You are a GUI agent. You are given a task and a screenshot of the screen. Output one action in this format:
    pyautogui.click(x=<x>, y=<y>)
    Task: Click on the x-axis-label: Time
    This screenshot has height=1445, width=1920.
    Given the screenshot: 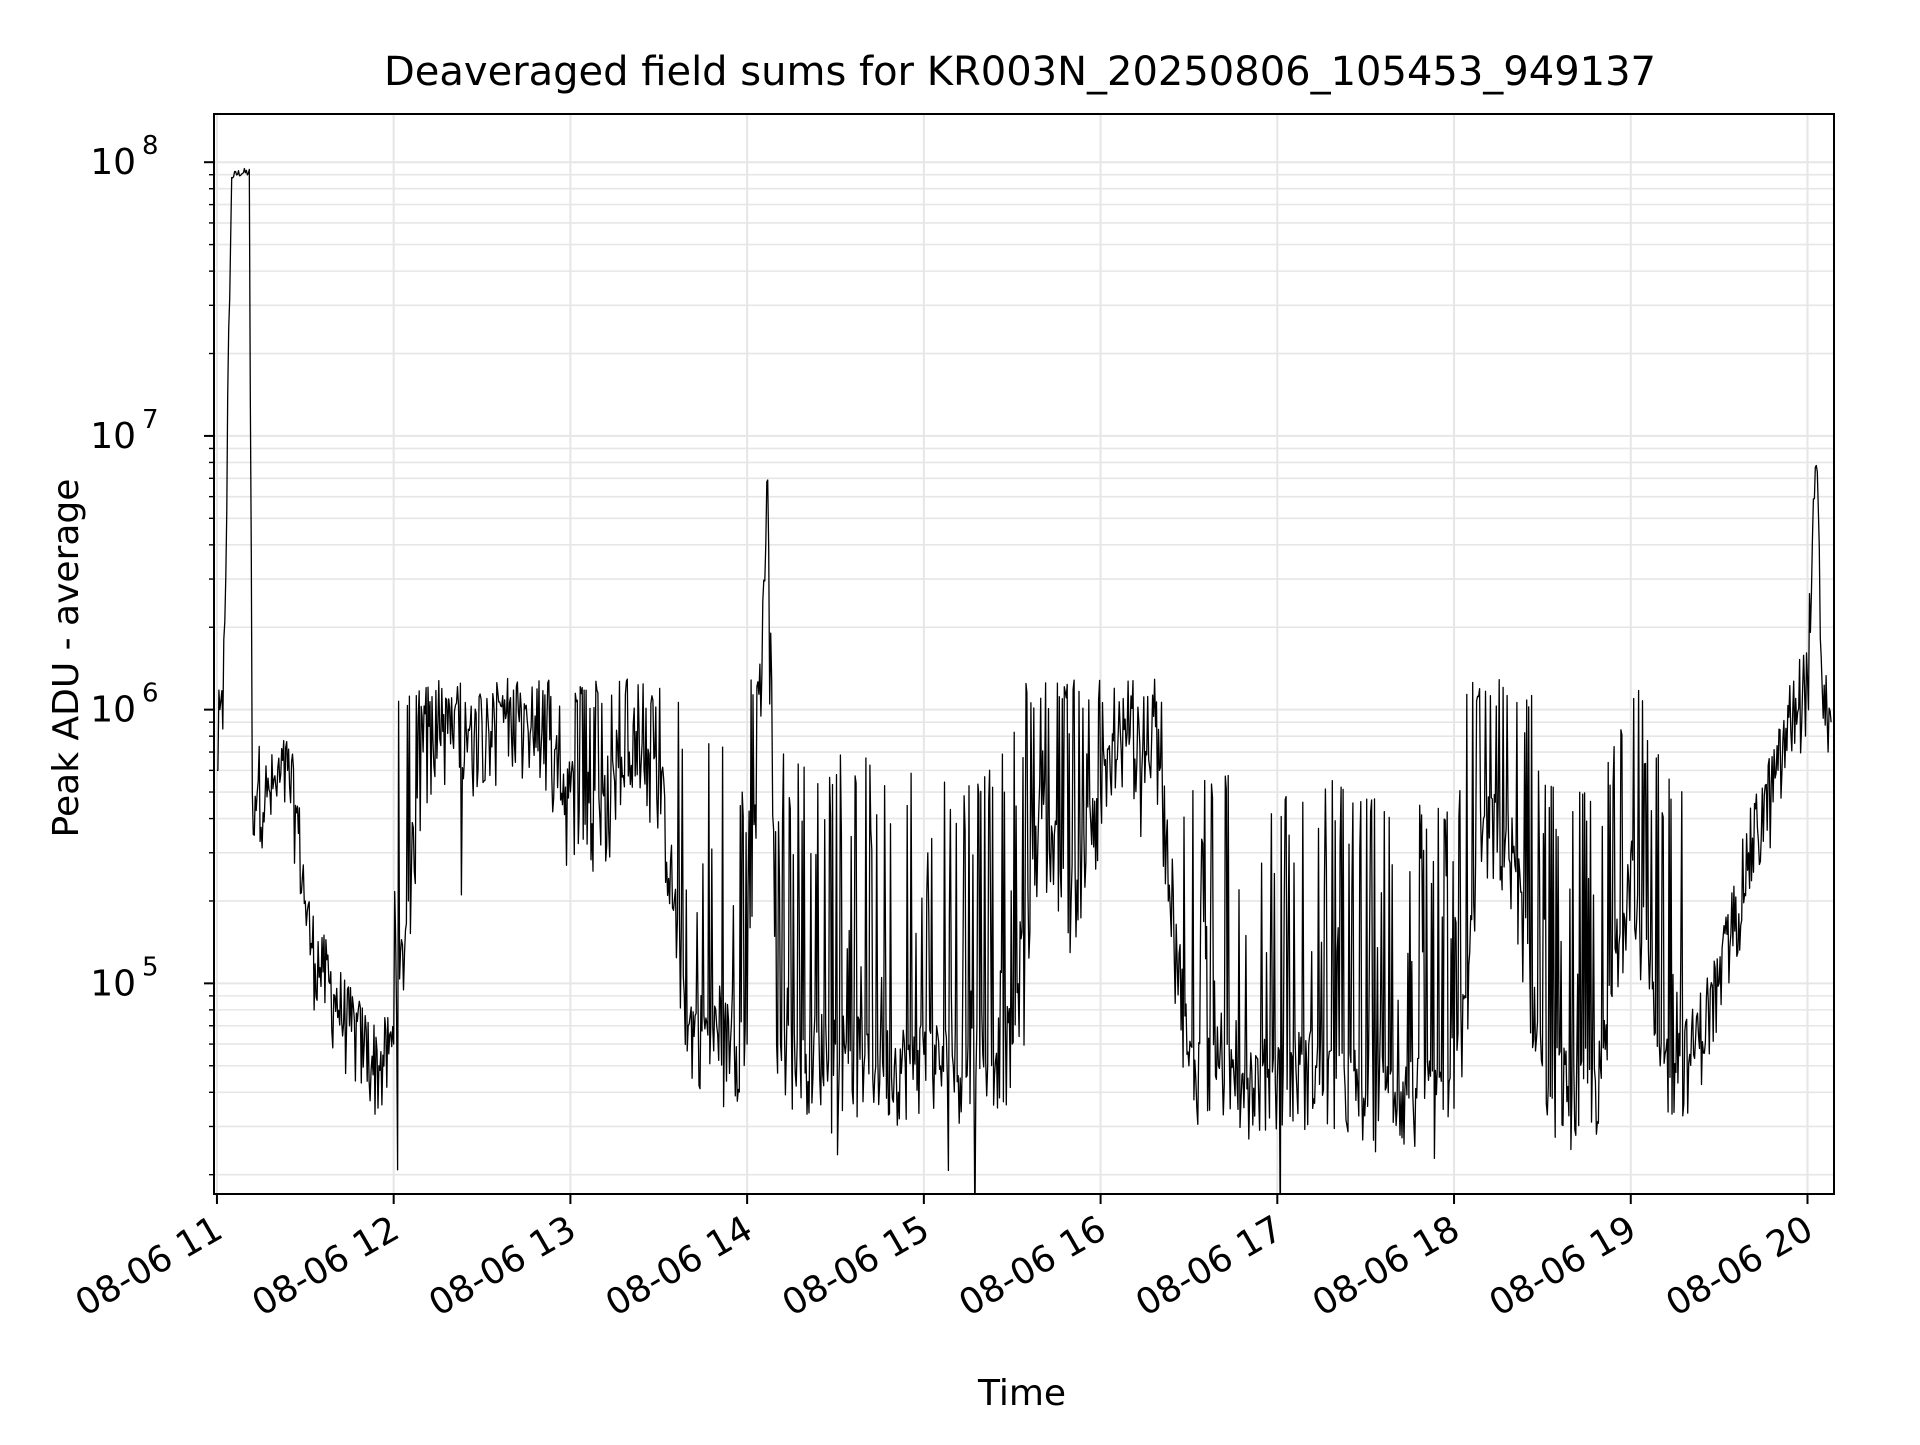 What is the action you would take?
    pyautogui.click(x=1021, y=1393)
    